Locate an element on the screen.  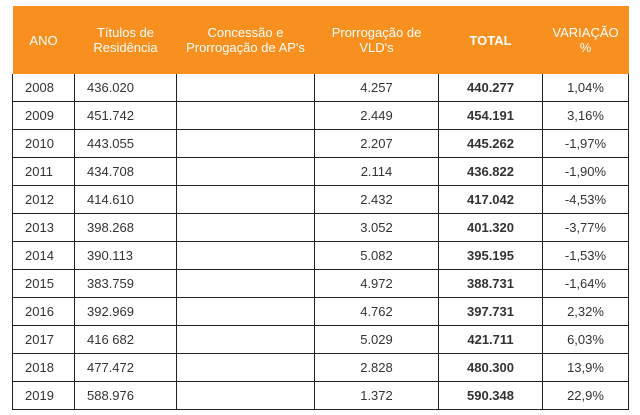
cell-titulos: 383.759 is located at coordinates (125, 283).